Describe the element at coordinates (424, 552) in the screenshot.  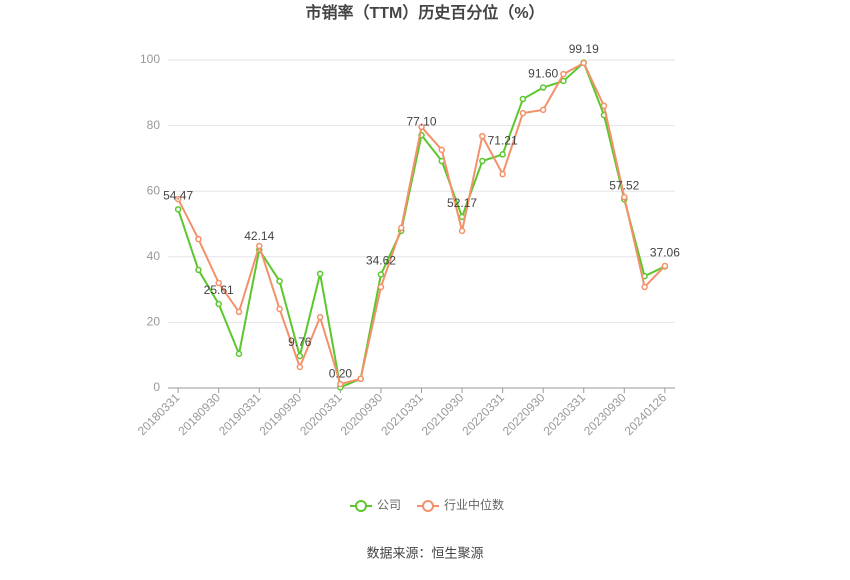
I see `source-note: 数据来源：恒生聚源` at that location.